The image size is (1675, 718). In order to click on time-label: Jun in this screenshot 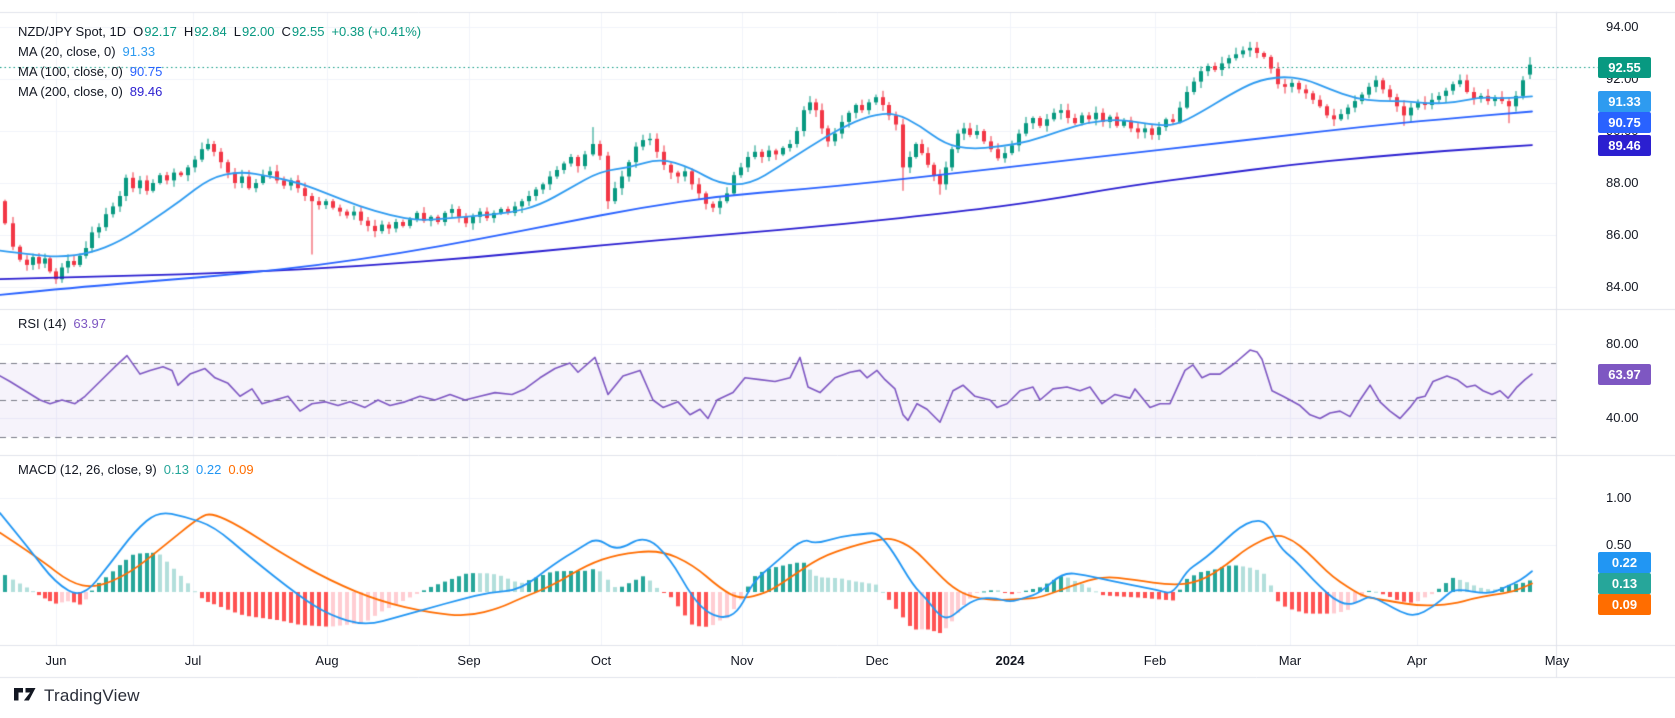, I will do `click(56, 660)`.